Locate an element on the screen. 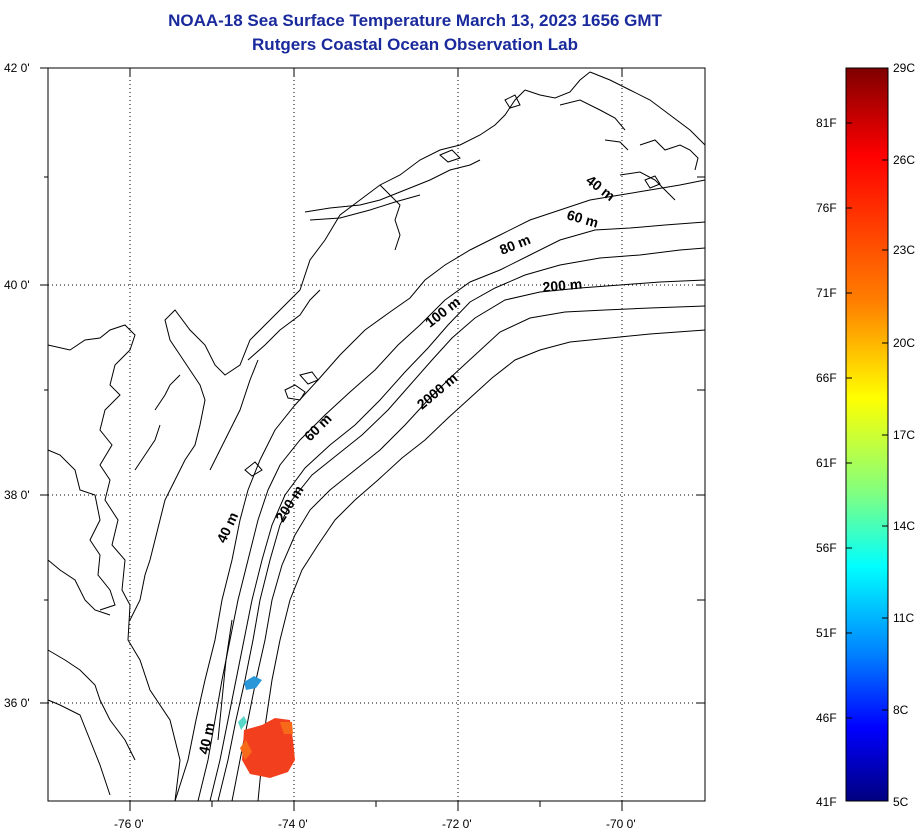 The height and width of the screenshot is (832, 919). lat-label: 38 0' is located at coordinates (17, 495).